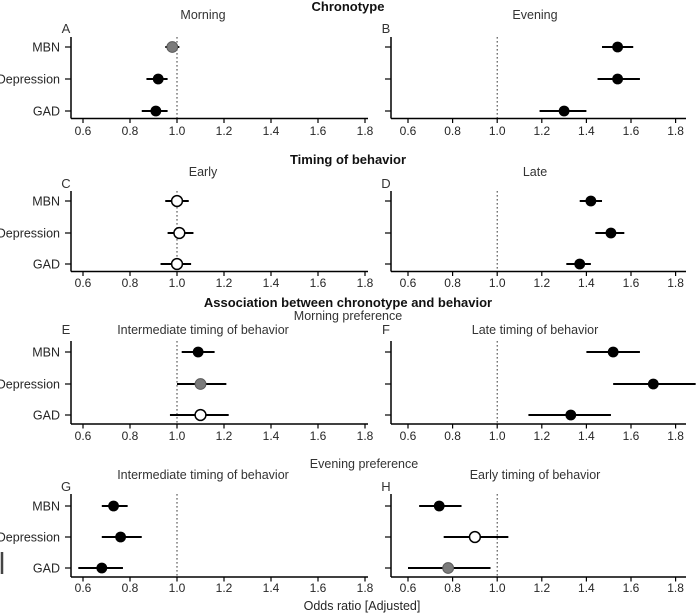 This screenshot has width=698, height=615. What do you see at coordinates (66, 486) in the screenshot?
I see `panel-letter: G` at bounding box center [66, 486].